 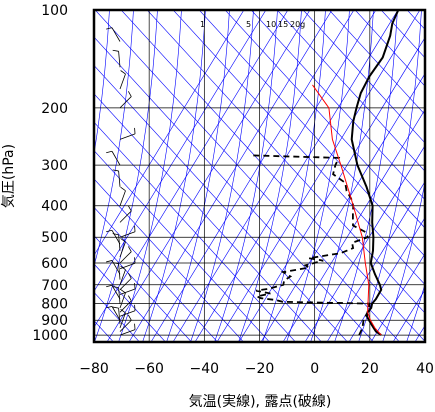 What do you see at coordinates (54, 207) in the screenshot?
I see `y-tick-label: 400` at bounding box center [54, 207].